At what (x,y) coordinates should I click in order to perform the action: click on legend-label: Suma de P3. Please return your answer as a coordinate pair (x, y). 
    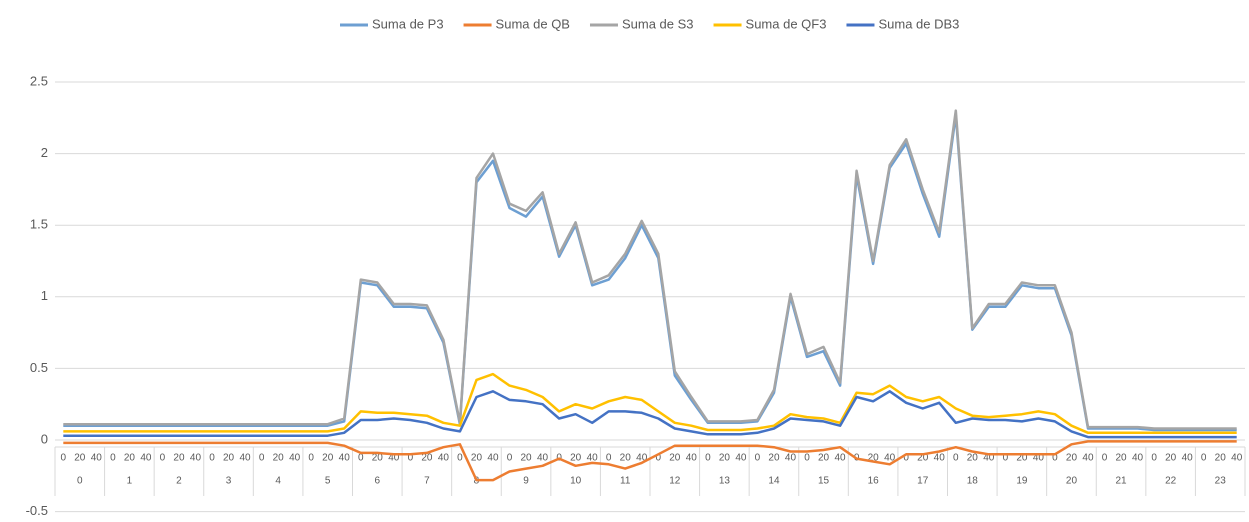
    Looking at the image, I should click on (408, 23).